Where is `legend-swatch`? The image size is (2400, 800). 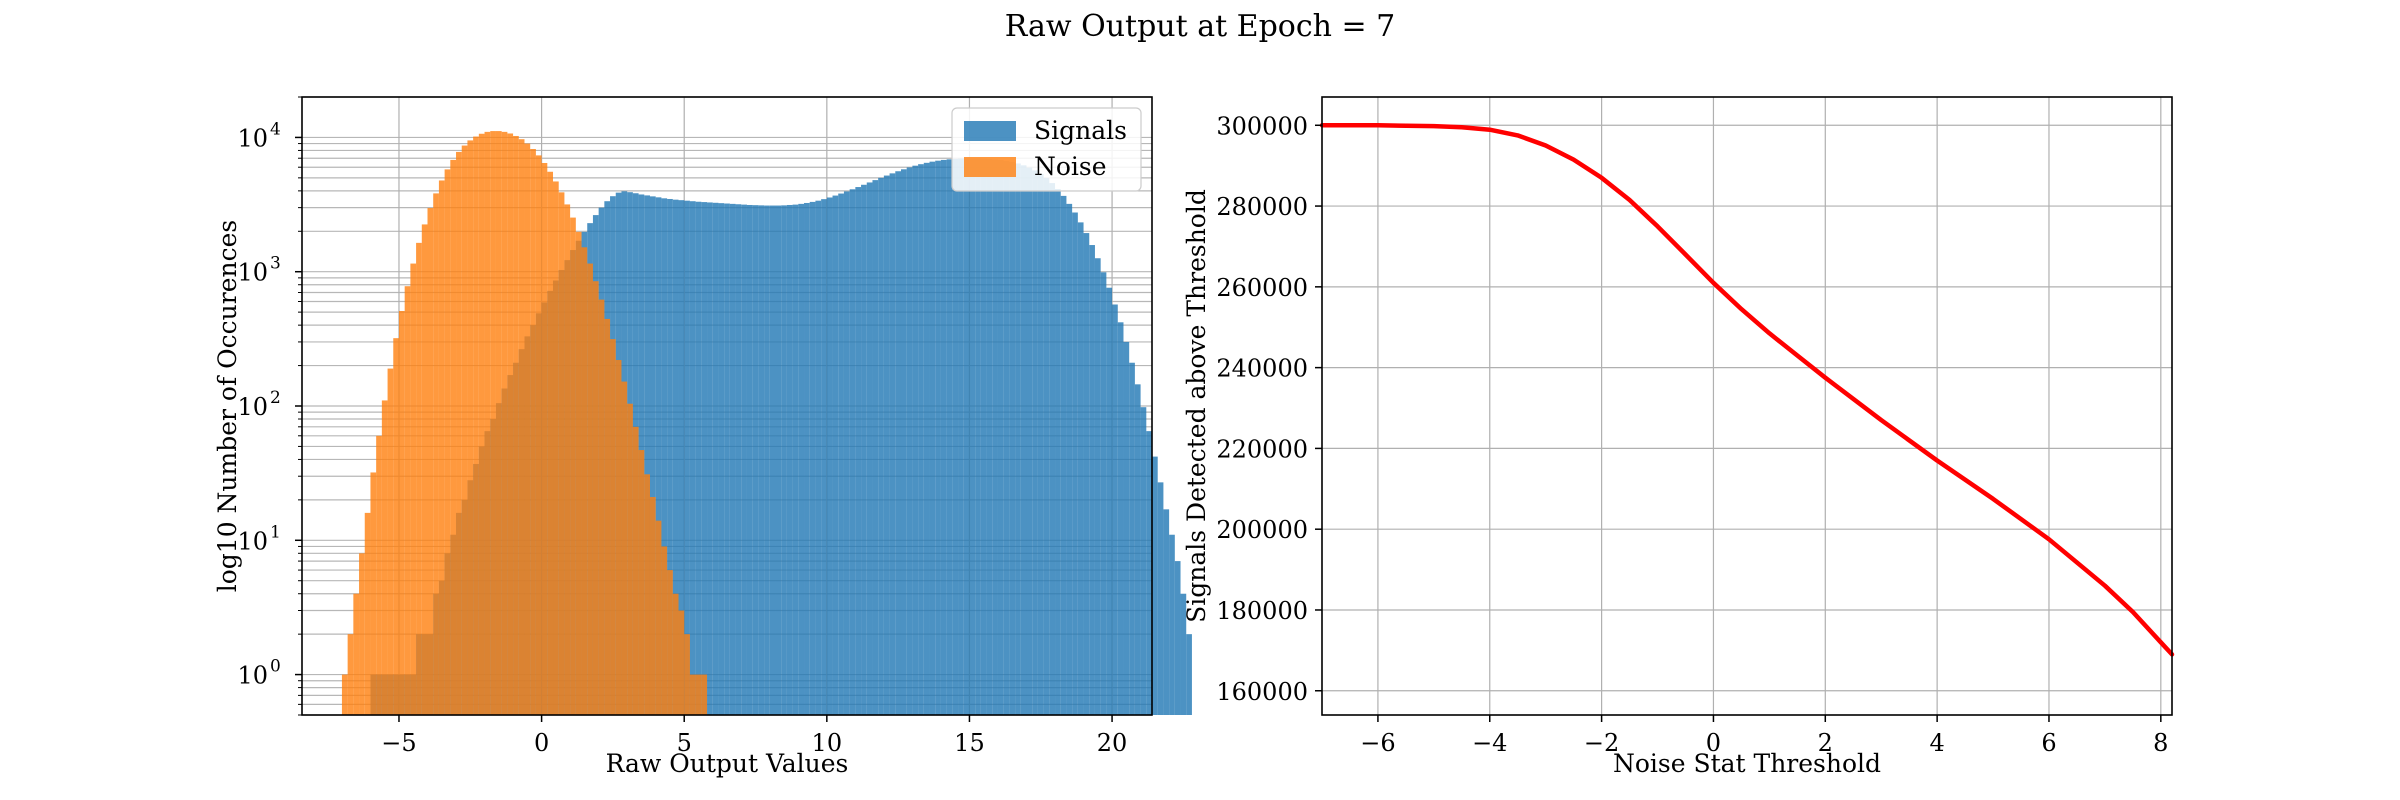
legend-swatch is located at coordinates (990, 131).